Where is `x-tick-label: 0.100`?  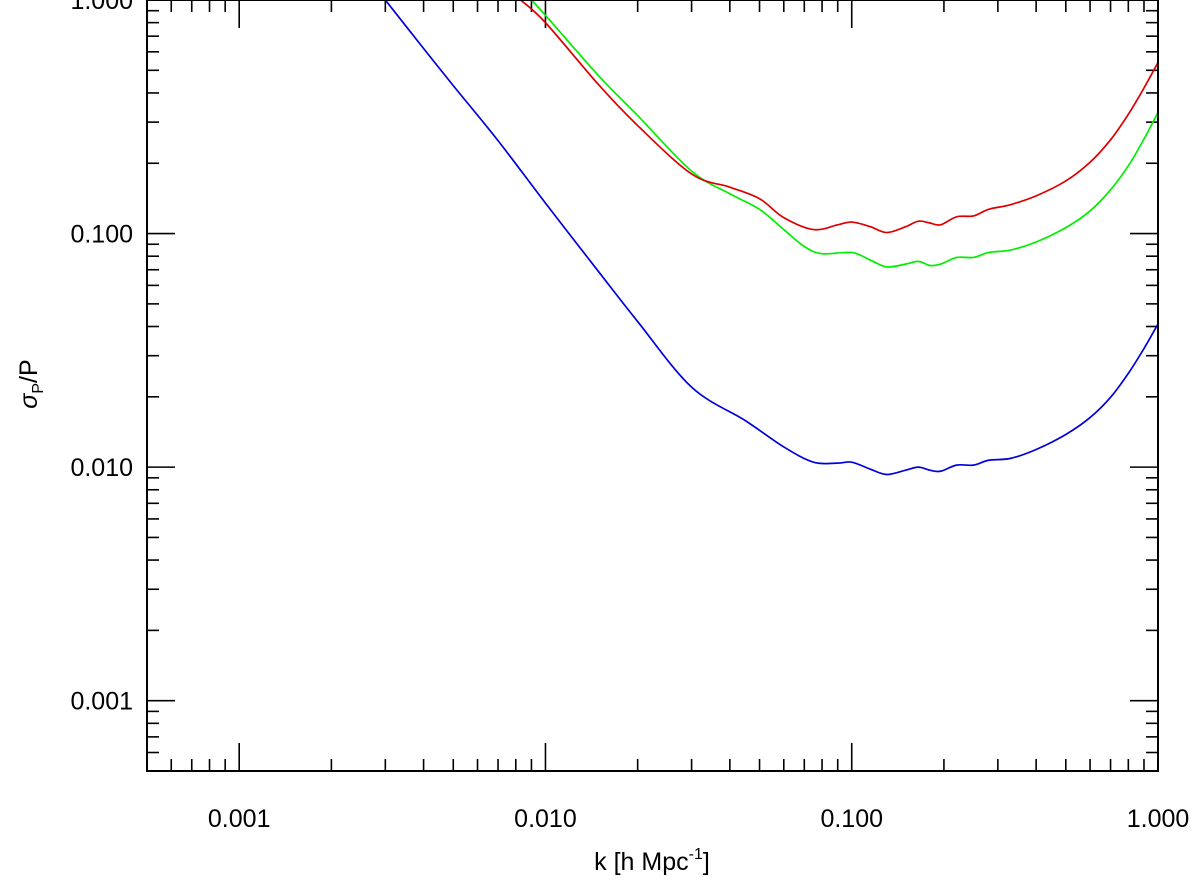 x-tick-label: 0.100 is located at coordinates (851, 819).